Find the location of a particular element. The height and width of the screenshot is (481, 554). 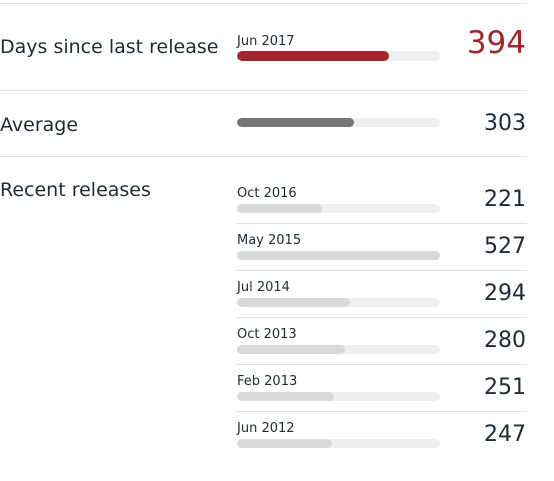

average-days-value: 303 is located at coordinates (505, 123).